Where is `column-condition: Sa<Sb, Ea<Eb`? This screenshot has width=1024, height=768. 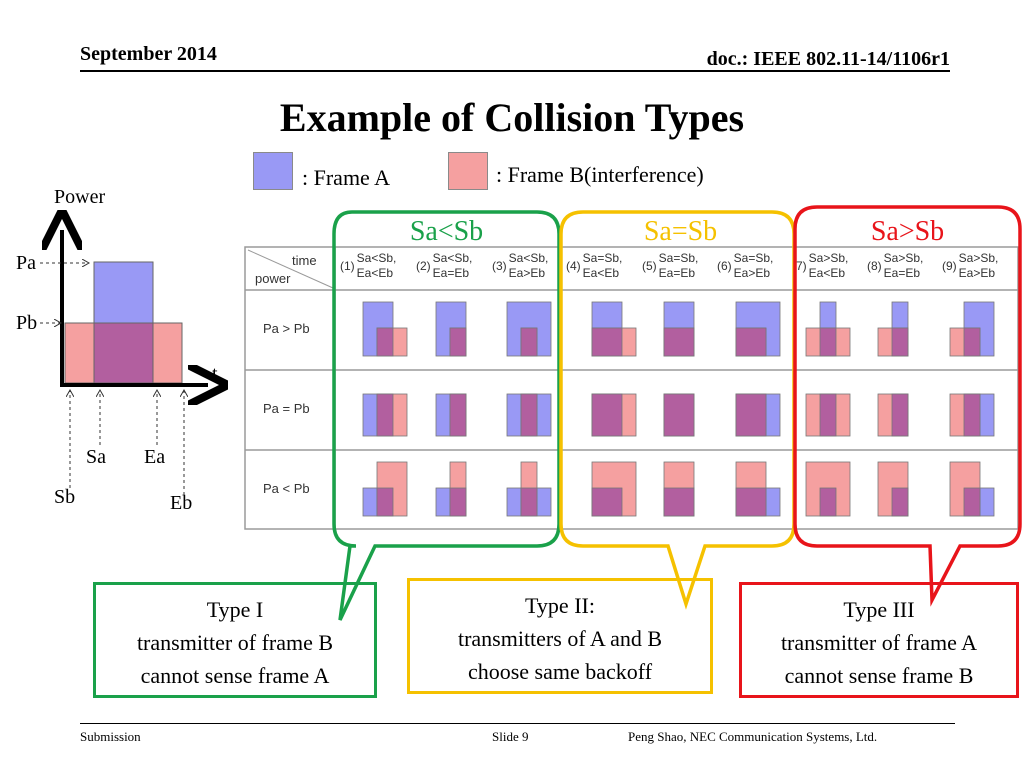 column-condition: Sa<Sb, Ea<Eb is located at coordinates (377, 266).